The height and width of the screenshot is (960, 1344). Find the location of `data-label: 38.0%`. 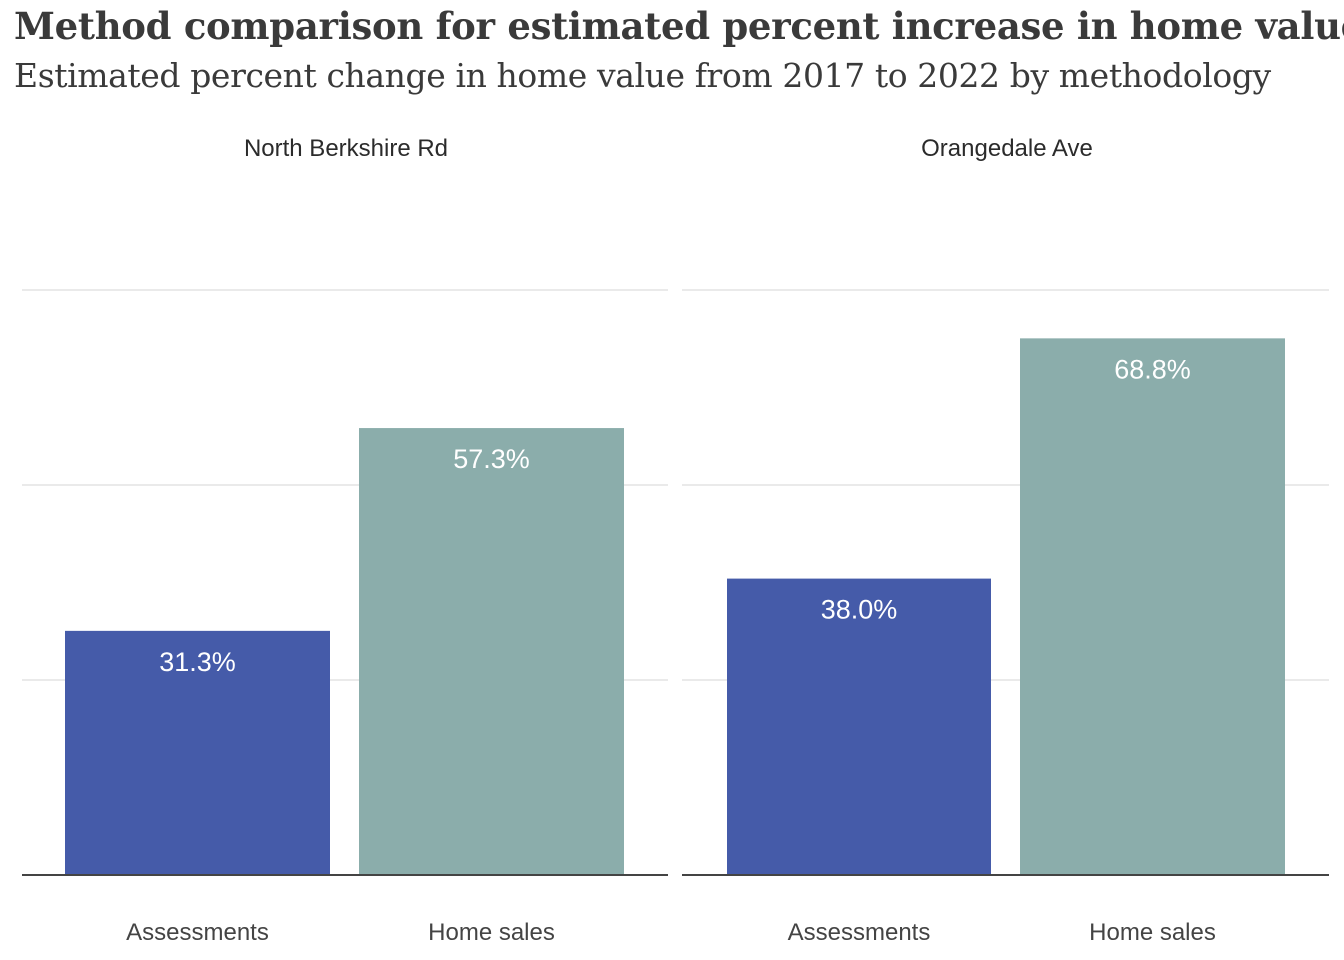

data-label: 38.0% is located at coordinates (859, 610).